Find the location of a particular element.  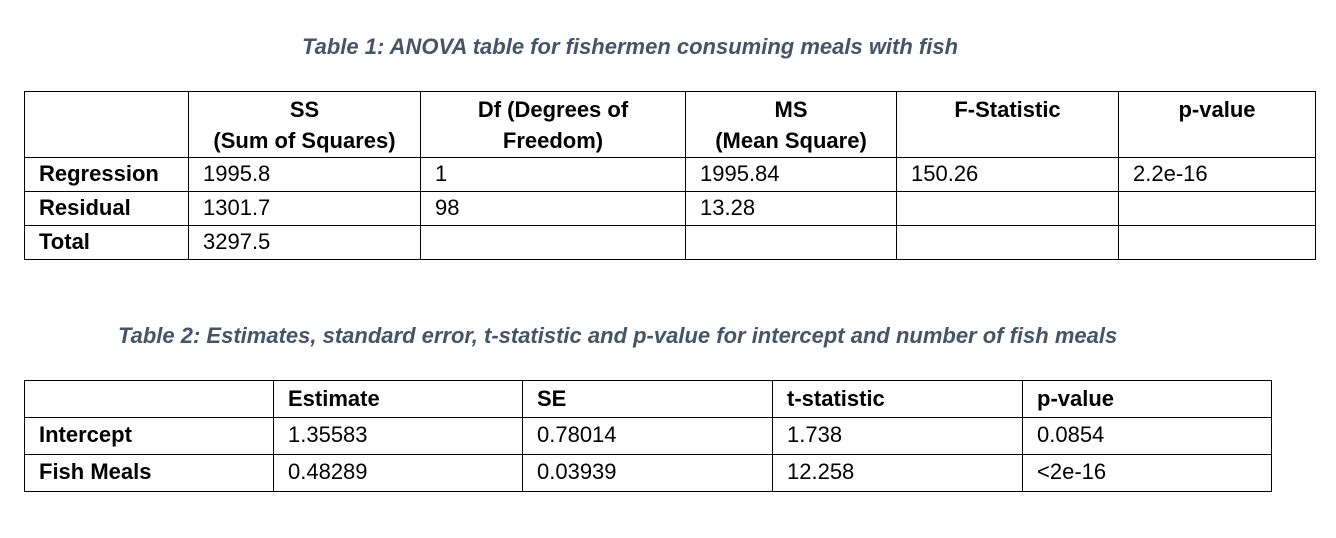

row-label: Total is located at coordinates (106, 242).